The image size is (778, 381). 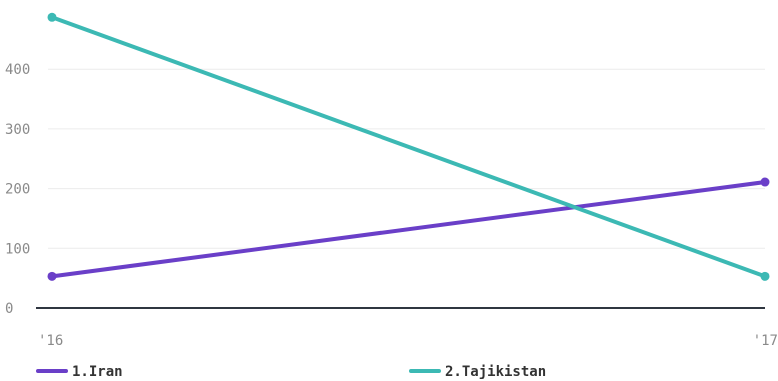 I want to click on y-tick-label: 200, so click(x=17, y=190).